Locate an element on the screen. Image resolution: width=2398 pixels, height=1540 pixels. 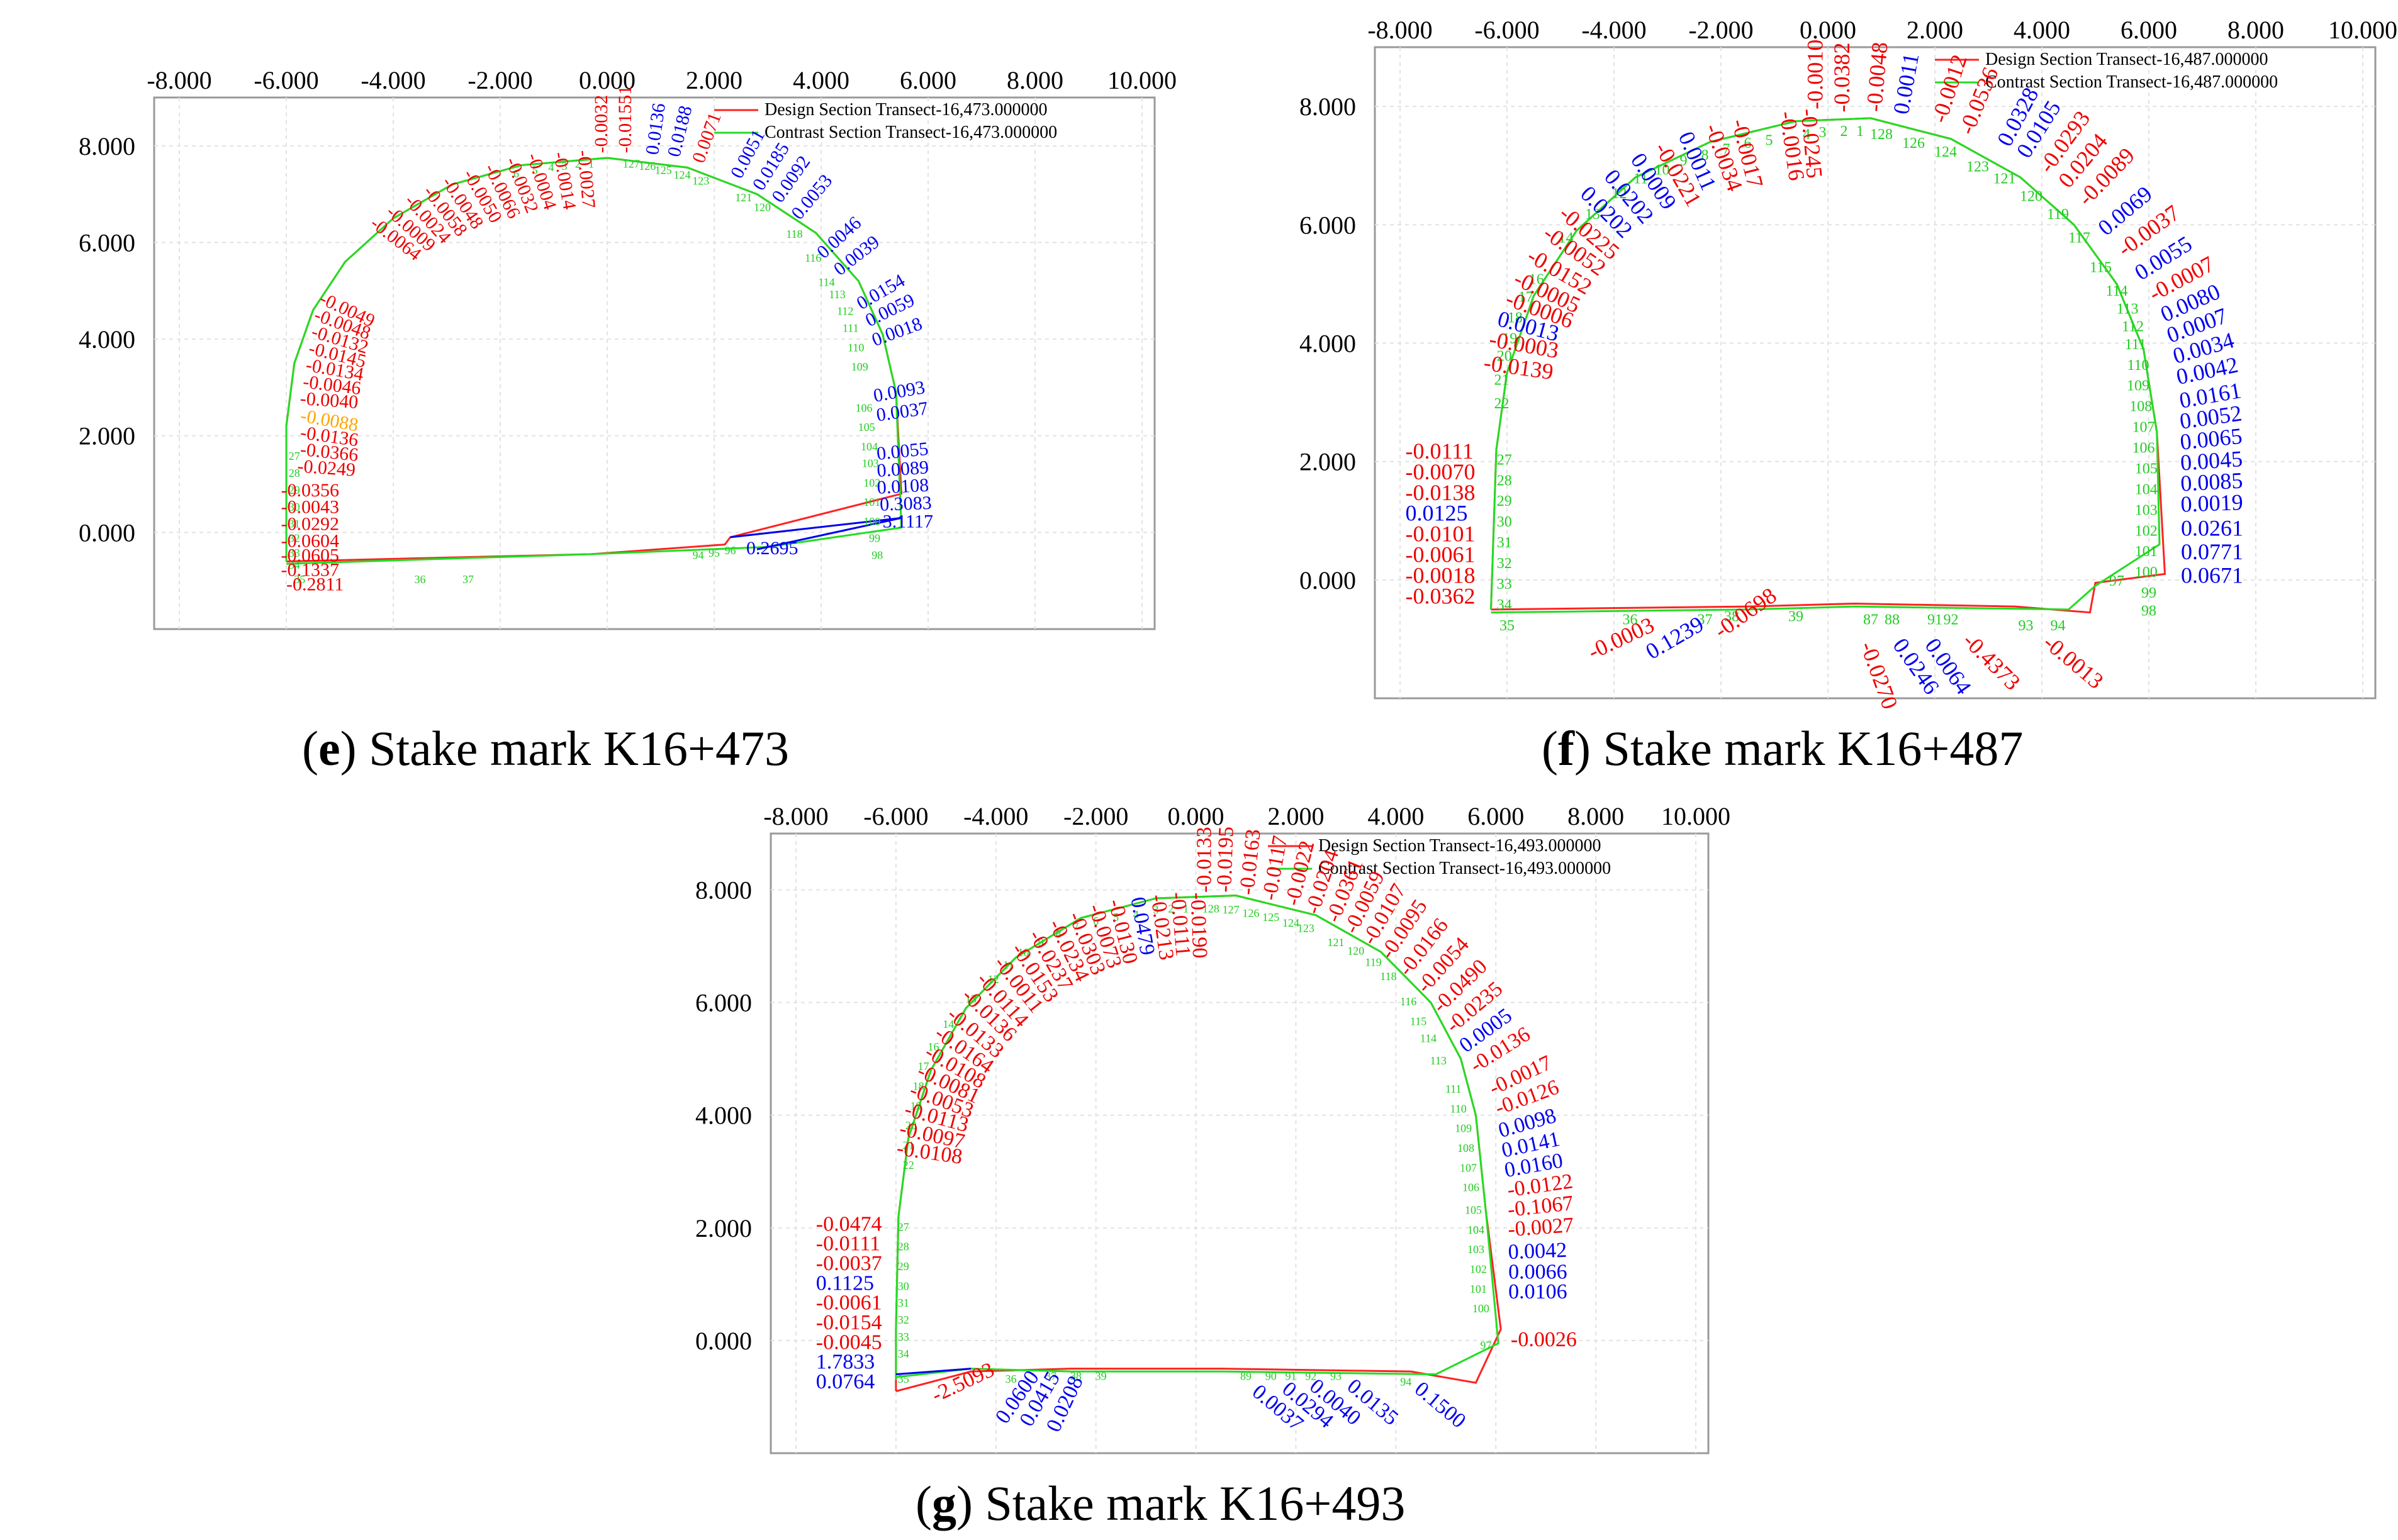
deviation-value-label: -0.0061 is located at coordinates (1441, 554).